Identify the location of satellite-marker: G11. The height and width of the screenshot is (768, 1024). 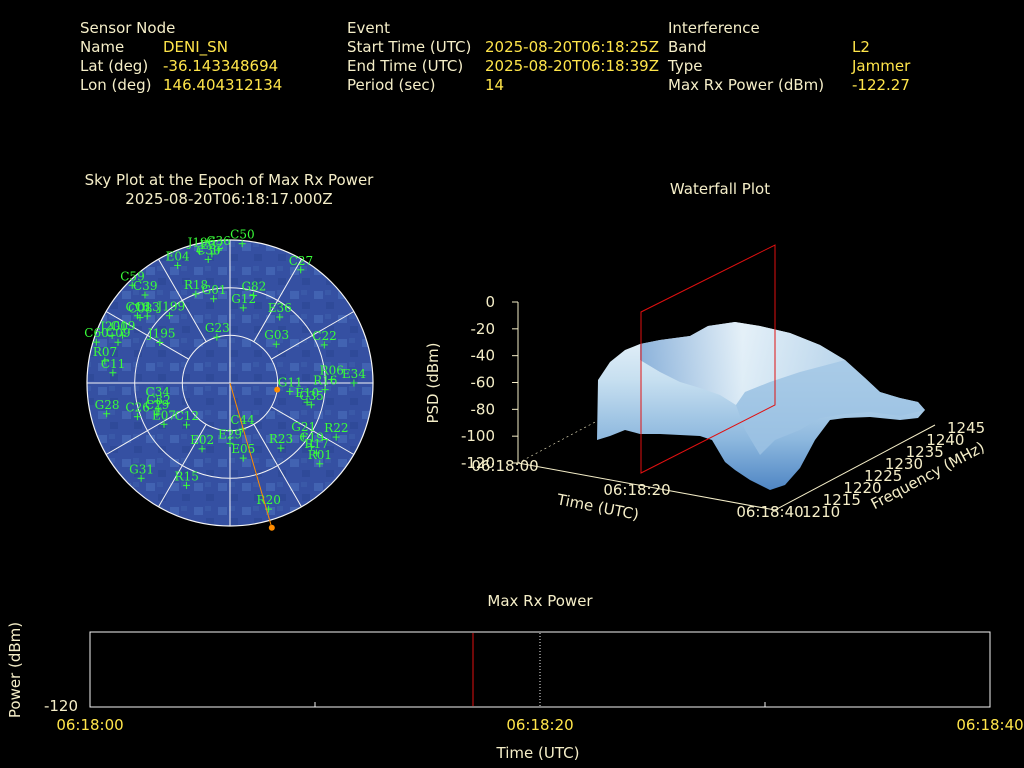
(290, 385).